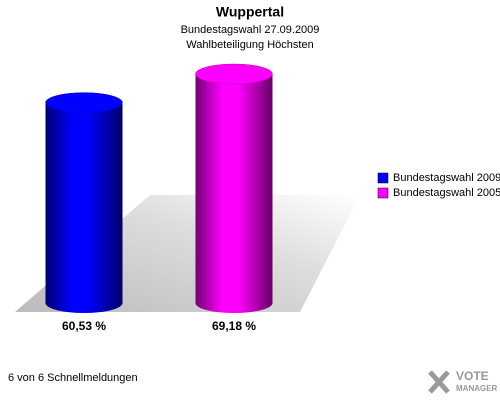 This screenshot has height=400, width=500. What do you see at coordinates (73, 378) in the screenshot?
I see `footer: 6 von 6 Schnellmeldungen` at bounding box center [73, 378].